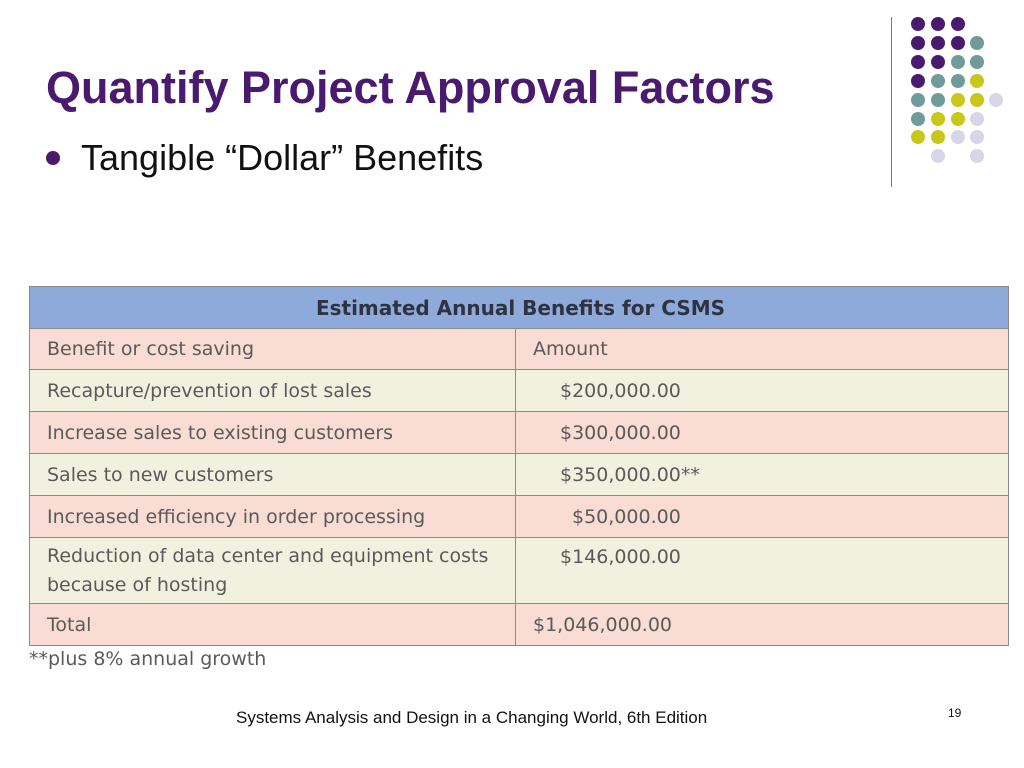  I want to click on table-row: Sales to new customers $350,000.00**, so click(519, 474).